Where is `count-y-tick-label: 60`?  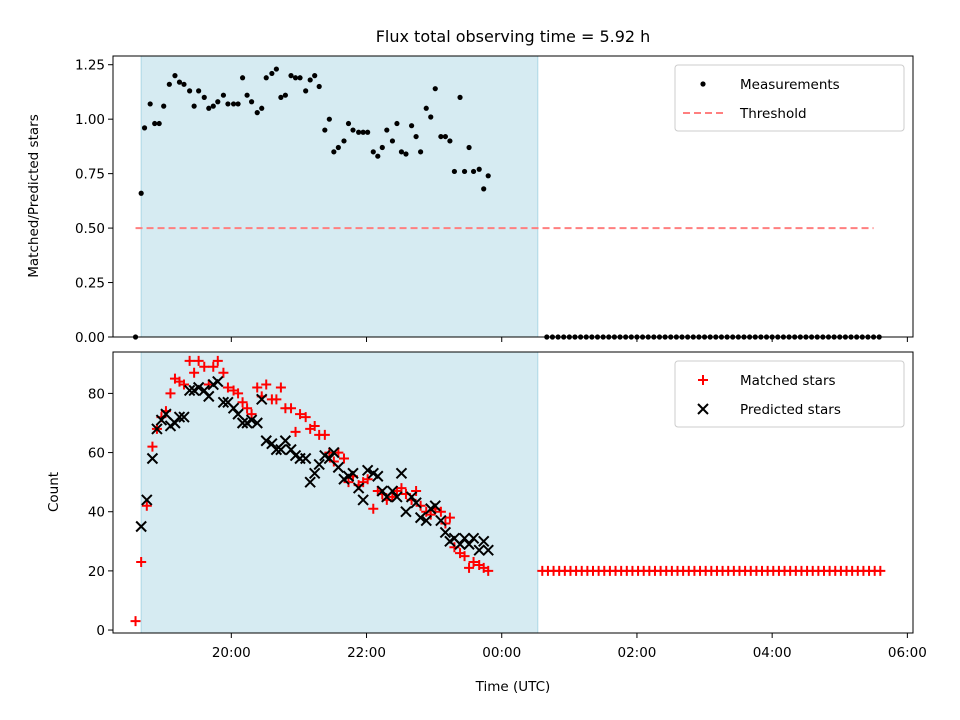
count-y-tick-label: 60 is located at coordinates (96, 454).